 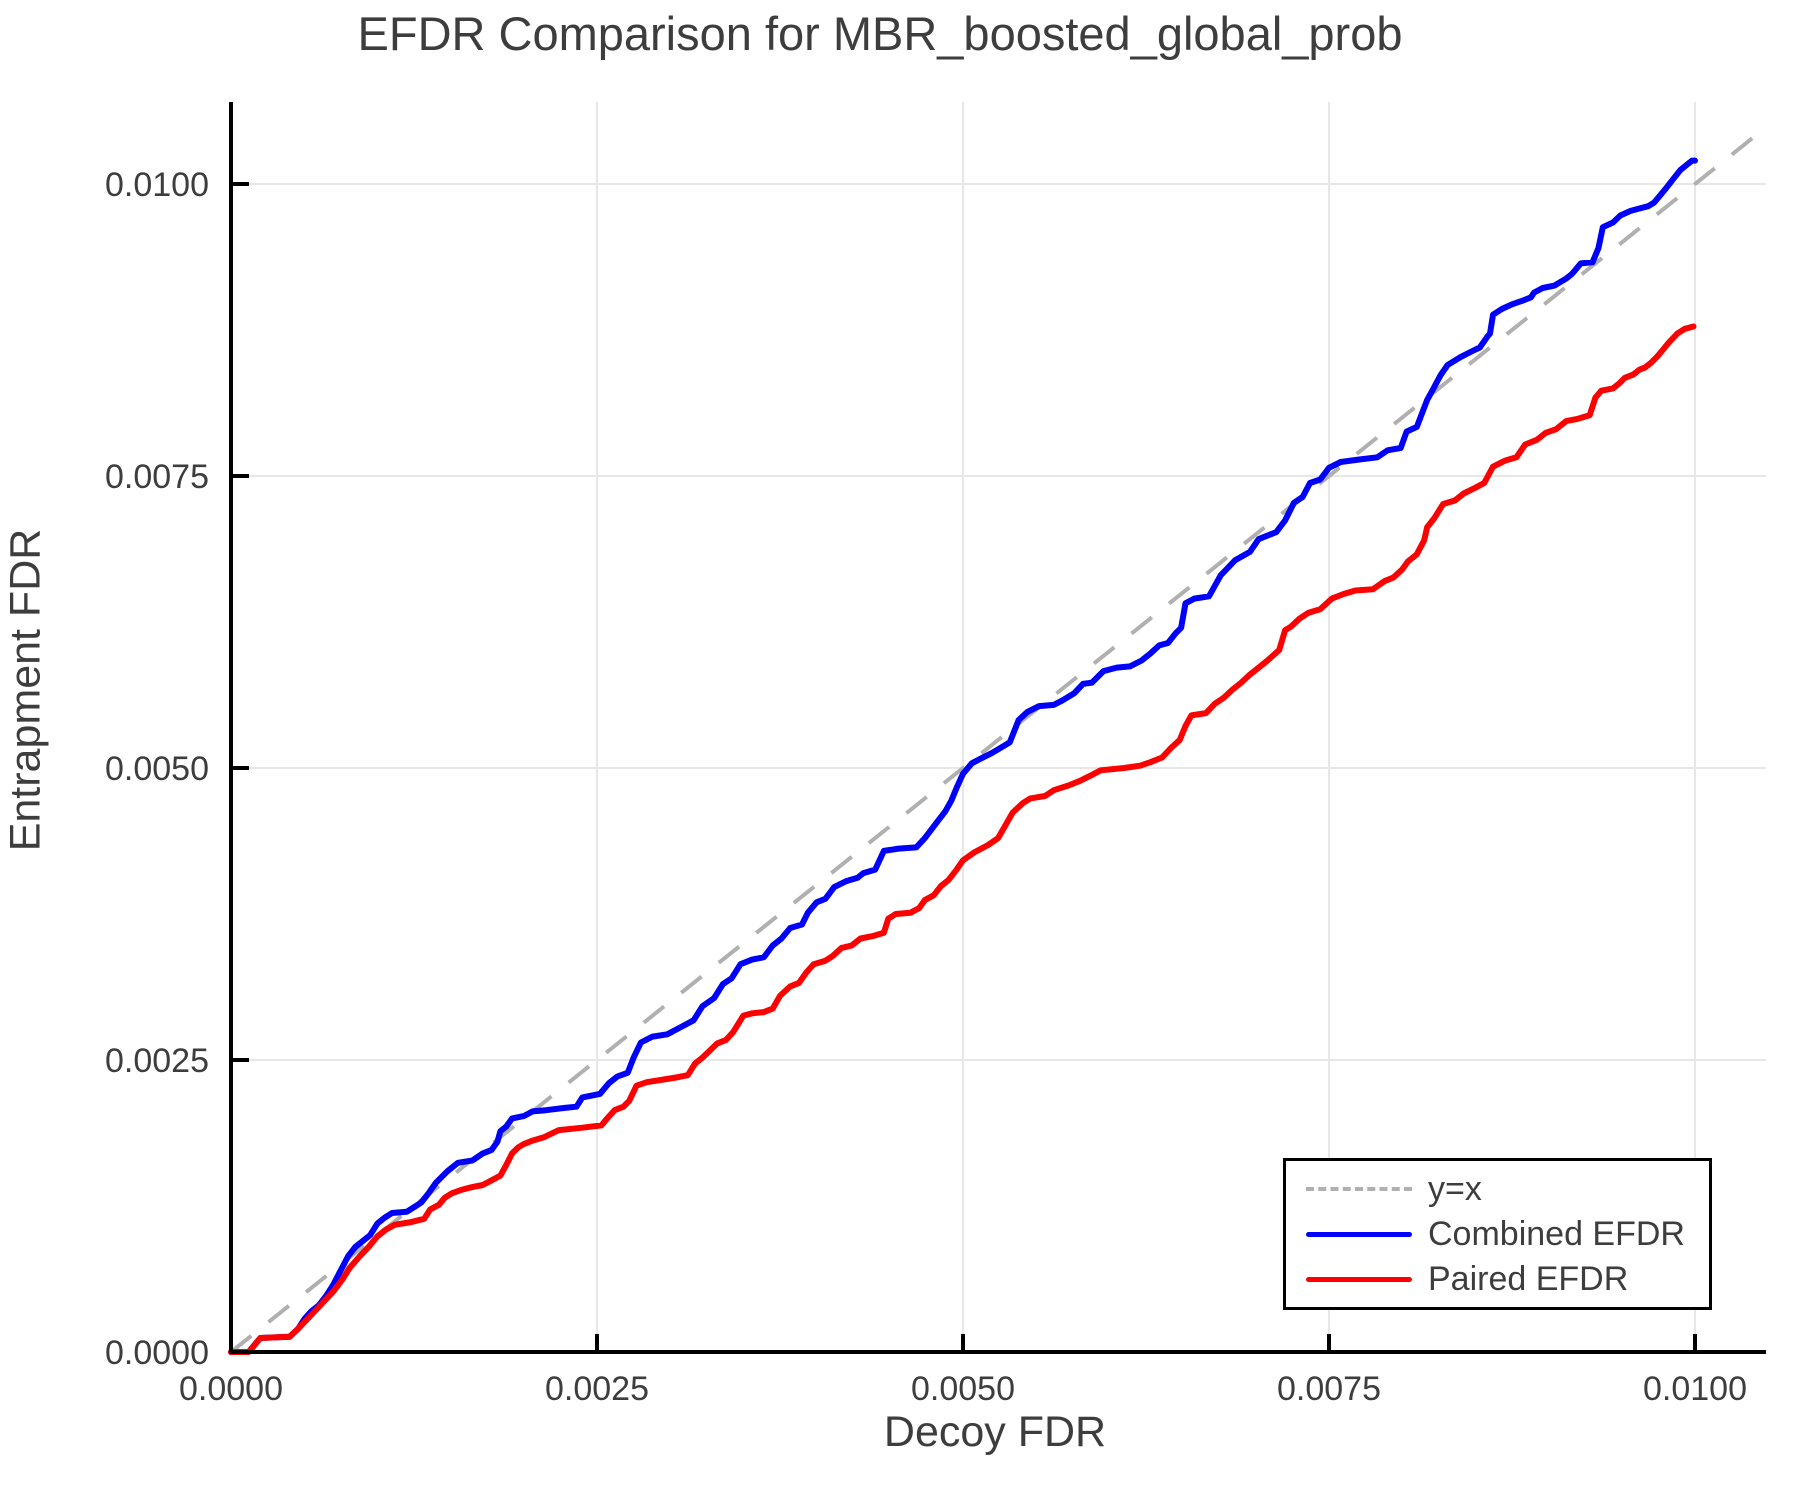 What do you see at coordinates (157, 185) in the screenshot?
I see `y-tick-label: 0.0100` at bounding box center [157, 185].